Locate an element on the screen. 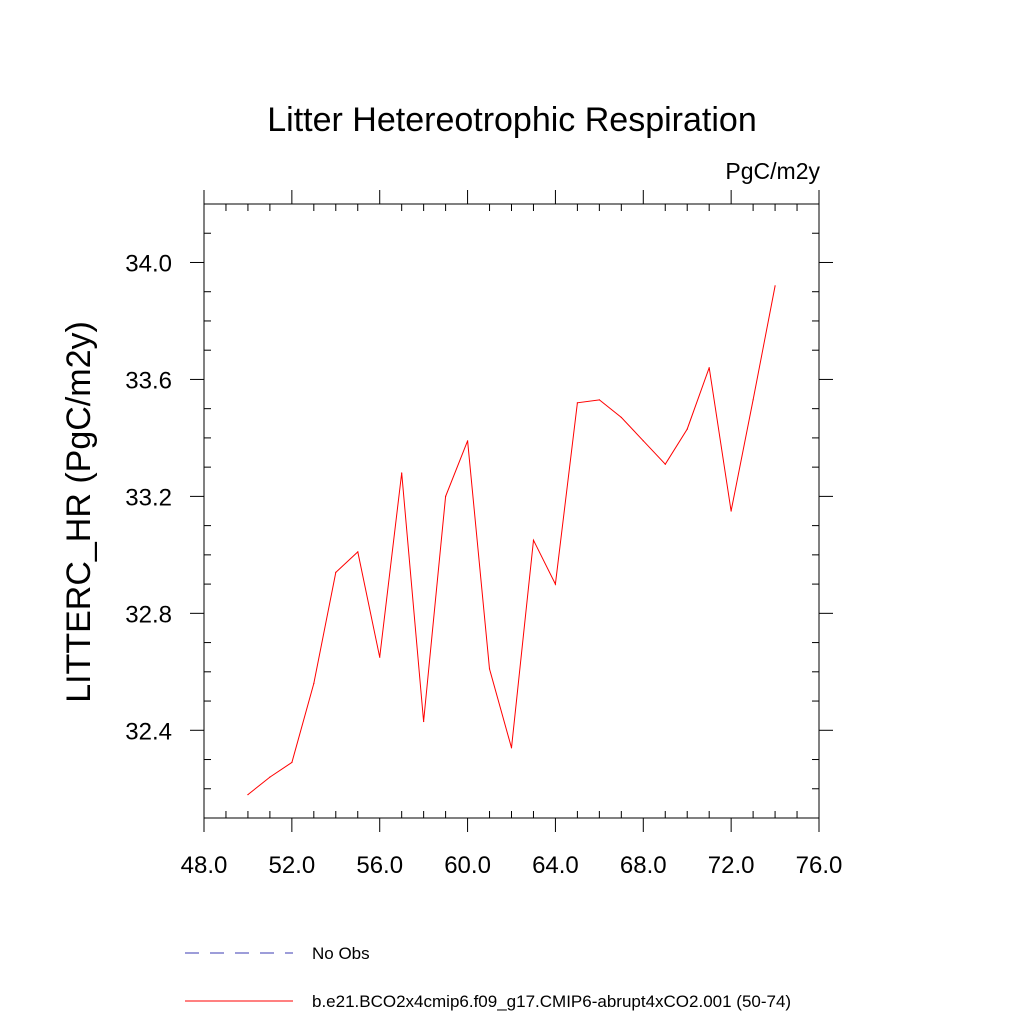 This screenshot has width=1024, height=1024. y-tick-label: 32.8 is located at coordinates (148, 614).